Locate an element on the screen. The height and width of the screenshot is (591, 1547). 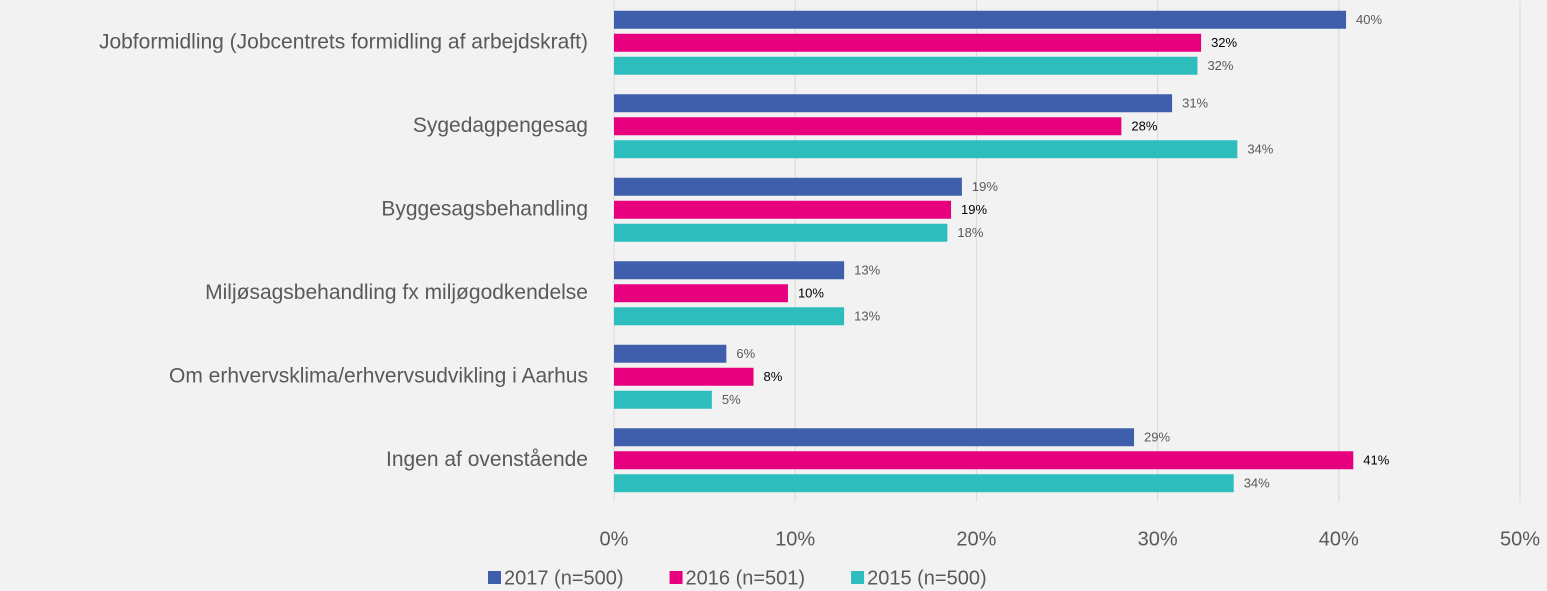
x-tick-label: 10% is located at coordinates (795, 539).